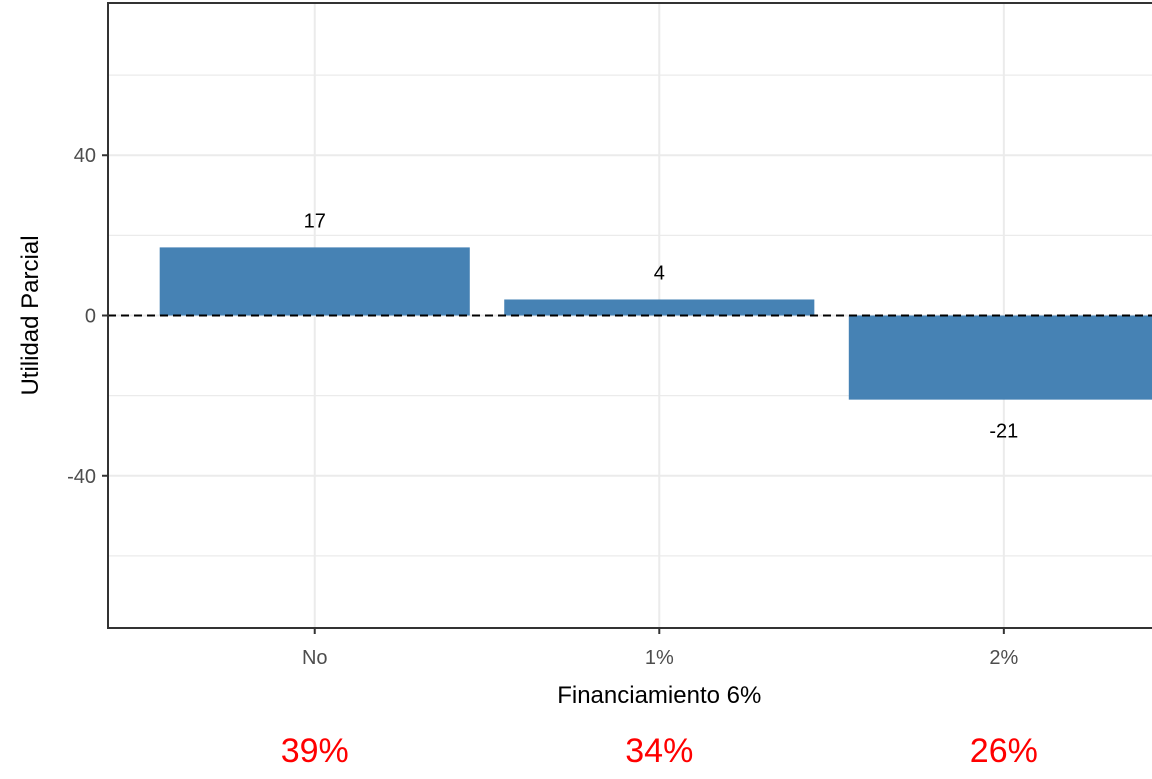 Image resolution: width=1152 pixels, height=779 pixels. What do you see at coordinates (659, 658) in the screenshot?
I see `x-tick-label: 1%` at bounding box center [659, 658].